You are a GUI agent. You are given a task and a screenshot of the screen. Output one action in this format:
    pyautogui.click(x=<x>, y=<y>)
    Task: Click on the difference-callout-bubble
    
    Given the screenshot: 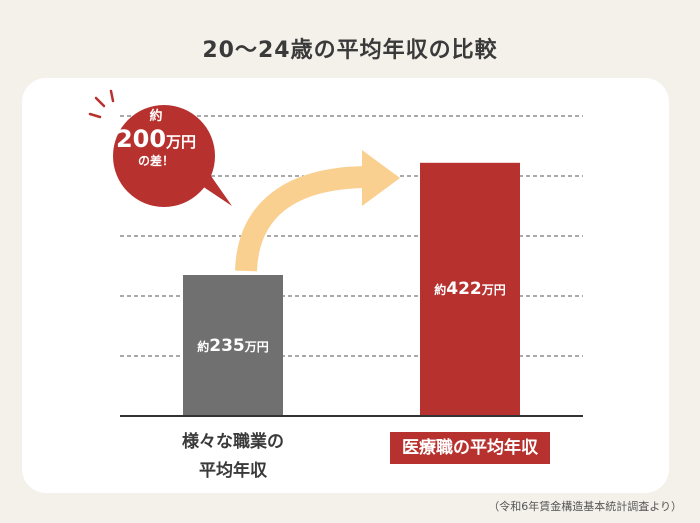 What is the action you would take?
    pyautogui.click(x=172, y=156)
    